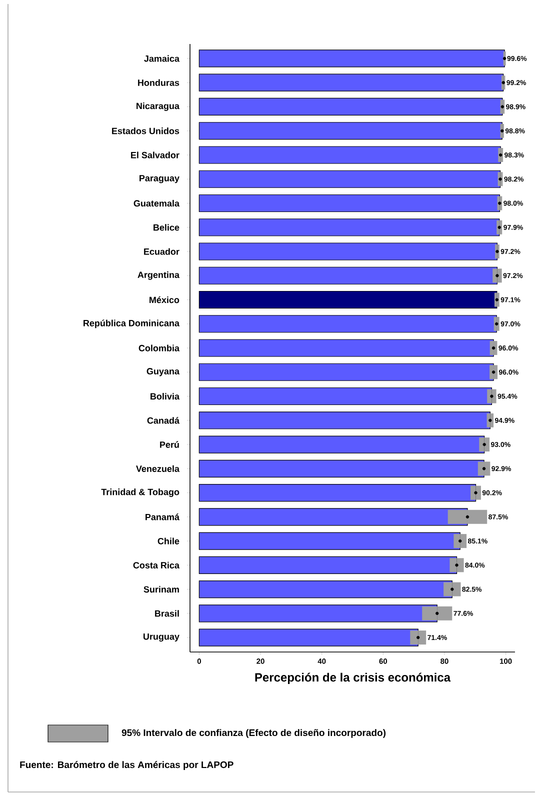 The width and height of the screenshot is (539, 796). Describe the element at coordinates (160, 179) in the screenshot. I see `y-tick-label: Paraguay` at that location.